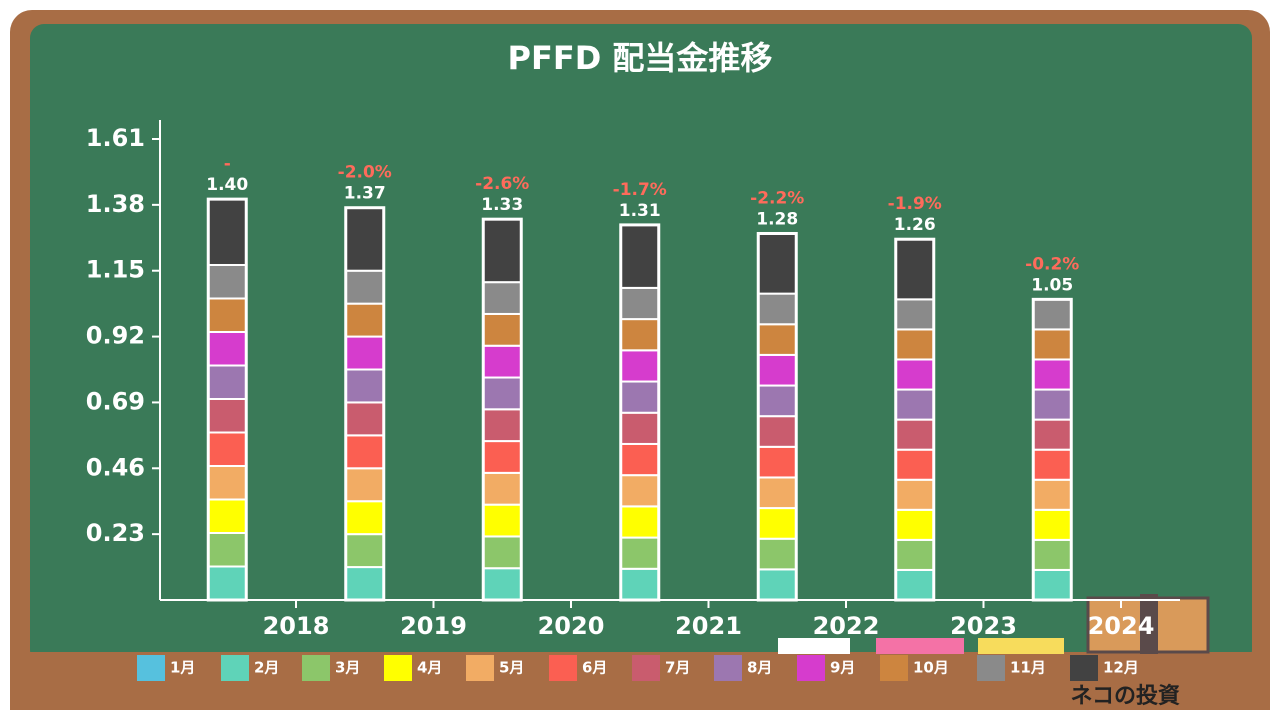  Describe the element at coordinates (1052, 264) in the screenshot. I see `change-label: -0.2%` at that location.